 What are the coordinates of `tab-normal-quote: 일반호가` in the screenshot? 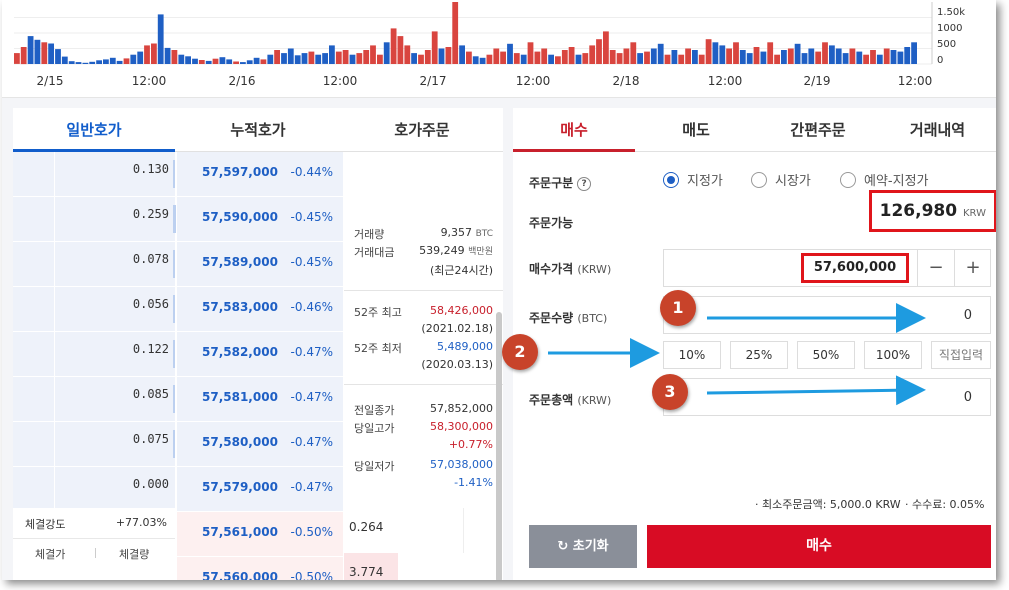 It's located at (94, 130).